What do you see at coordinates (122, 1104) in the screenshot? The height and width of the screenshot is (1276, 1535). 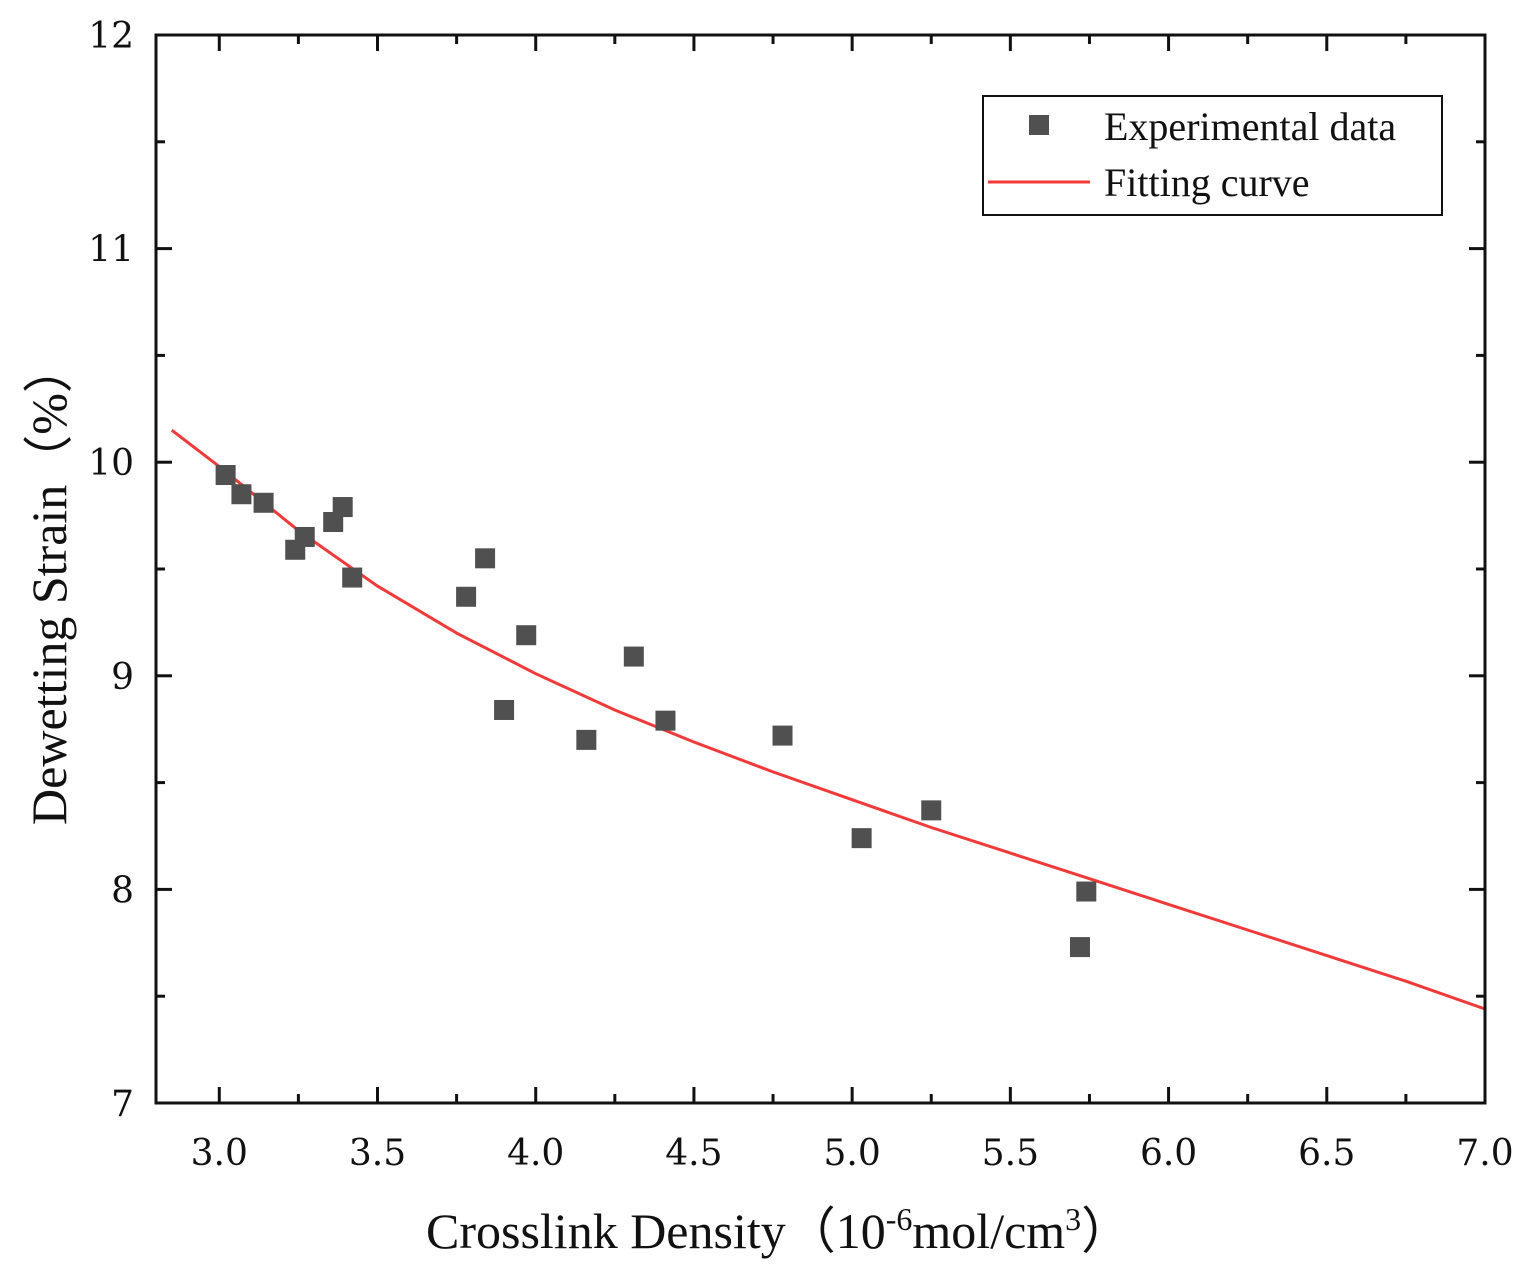 I see `y-tick-label: 7` at bounding box center [122, 1104].